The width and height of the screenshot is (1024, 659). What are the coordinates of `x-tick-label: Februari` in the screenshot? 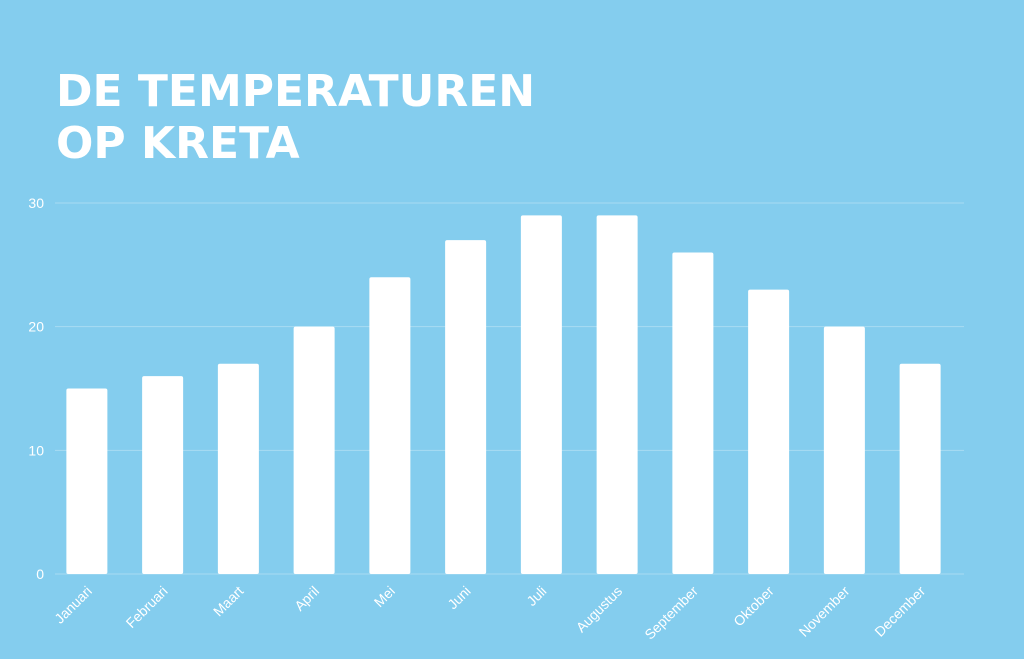 It's located at (147, 607).